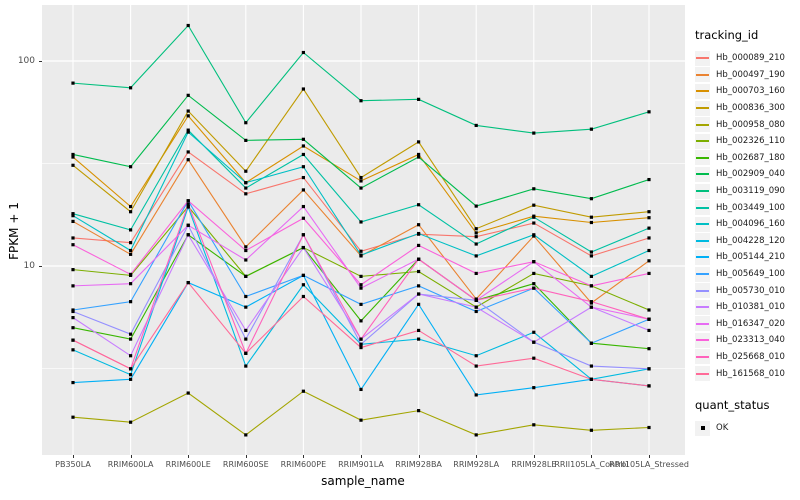  I want to click on x-tick-label: RRIM600SE, so click(245, 464).